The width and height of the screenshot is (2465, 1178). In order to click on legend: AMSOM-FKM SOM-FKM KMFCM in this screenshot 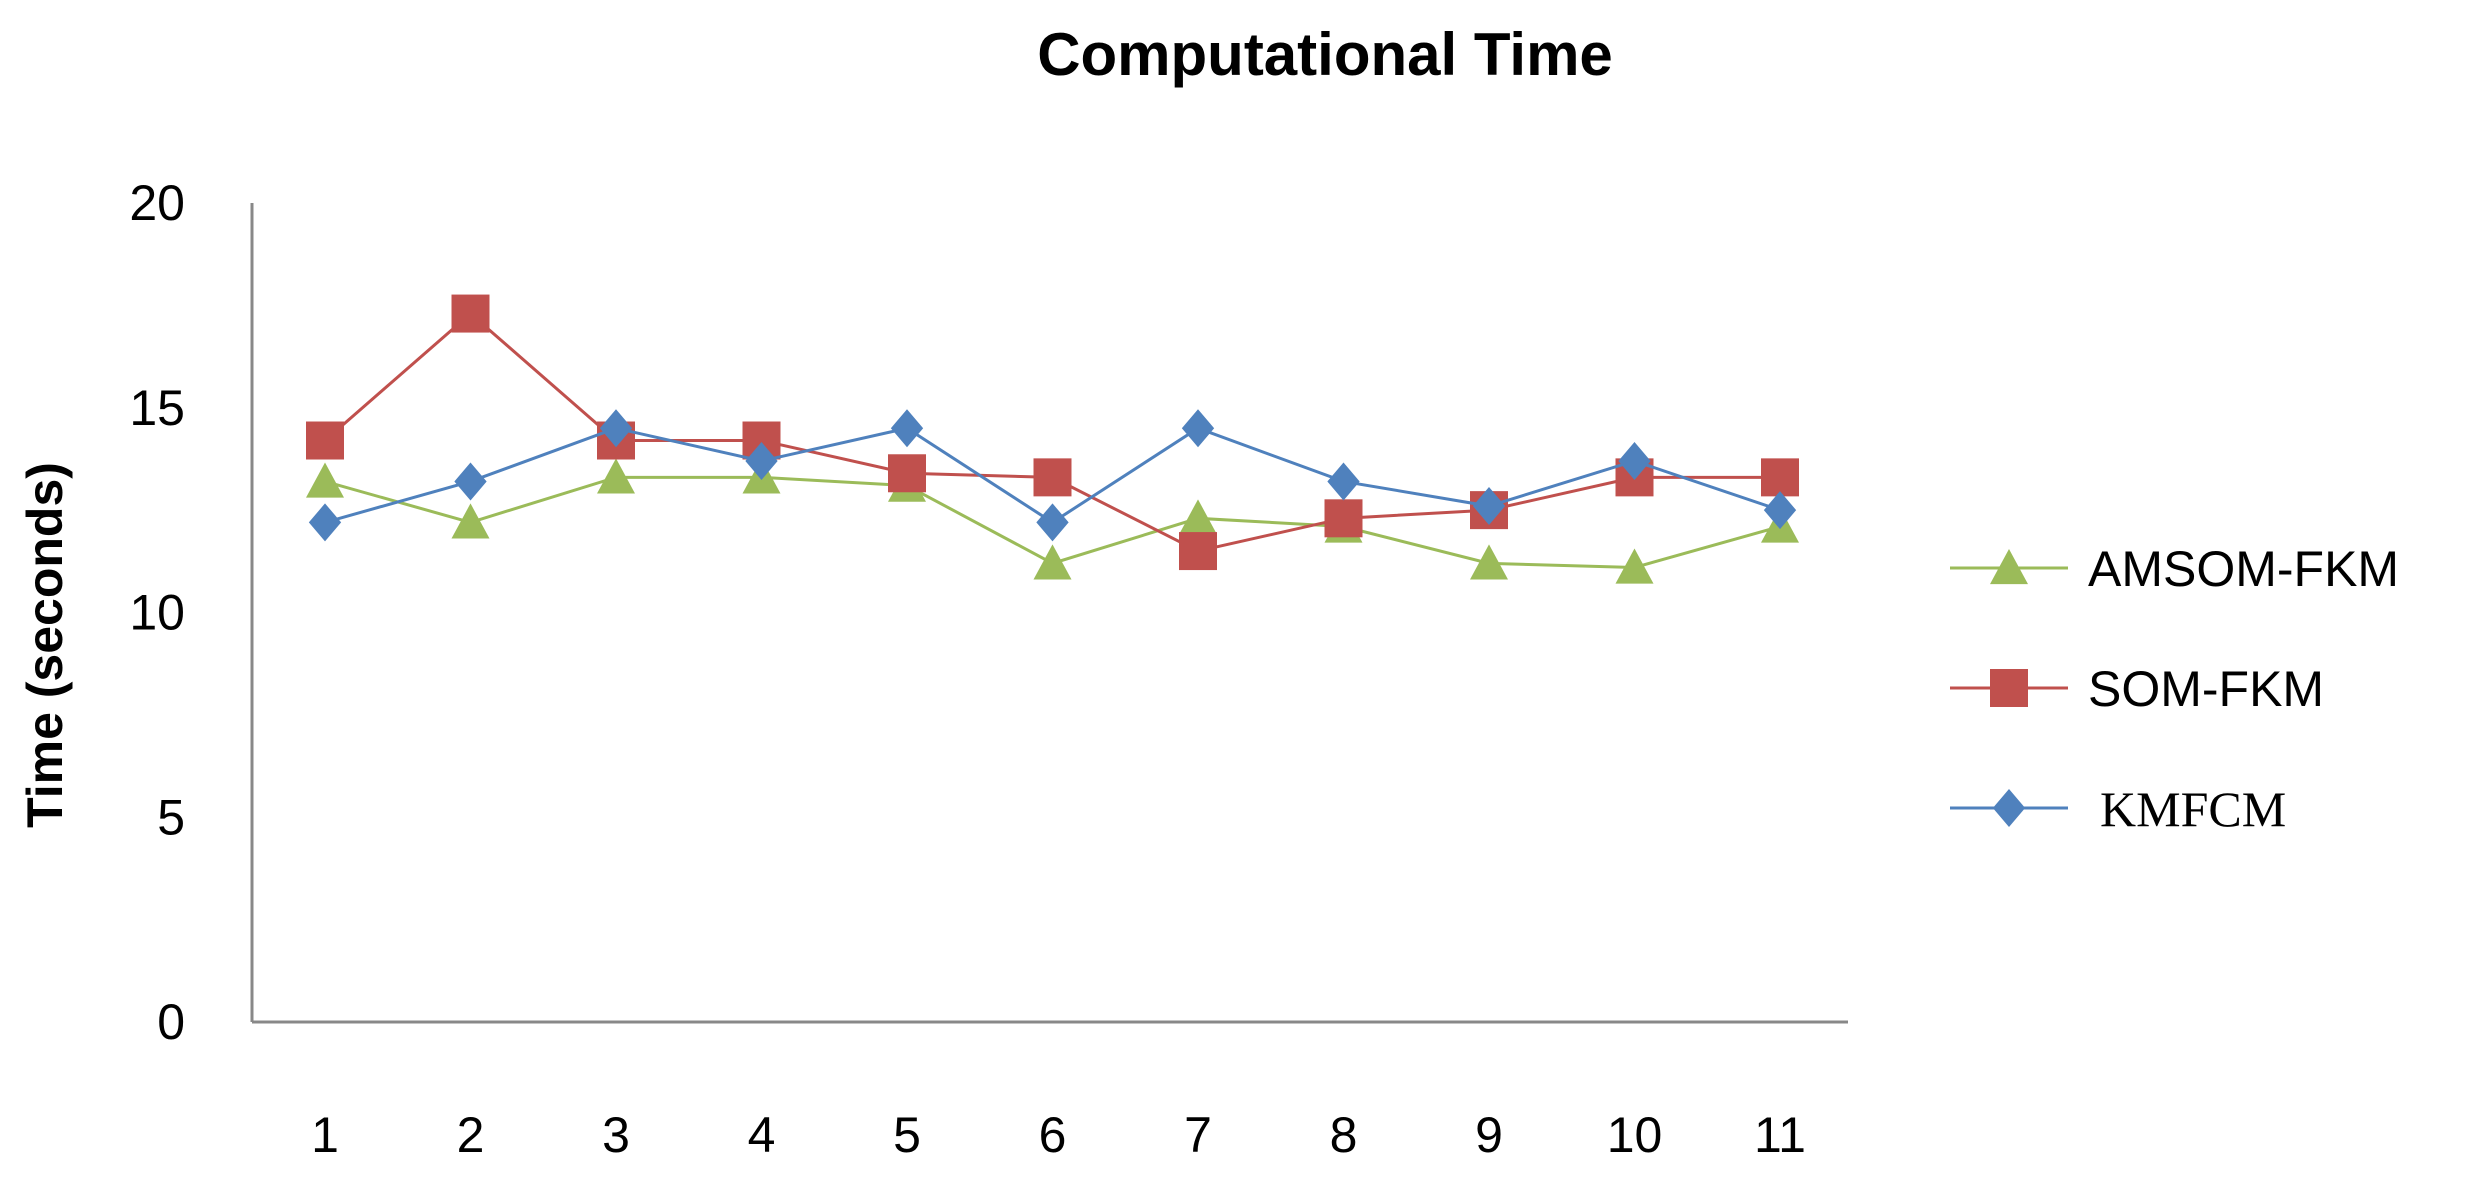, I will do `click(2174, 689)`.